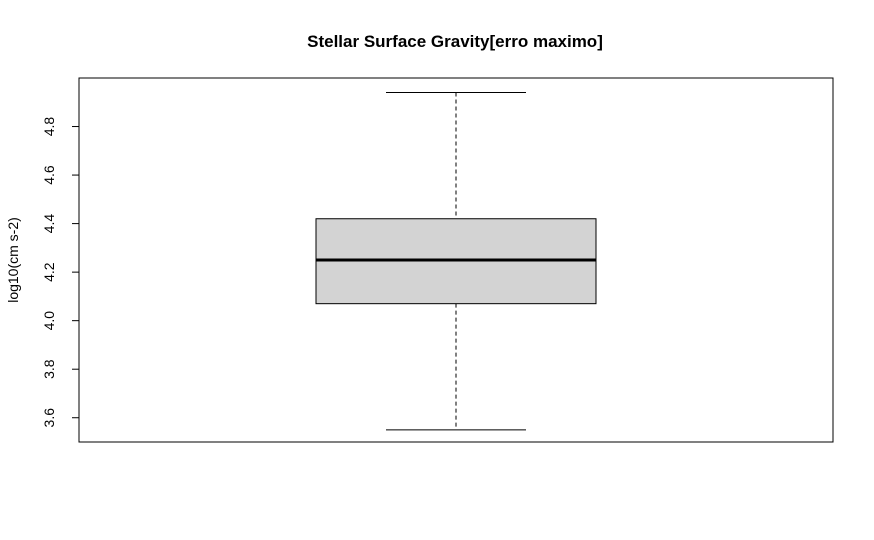 The height and width of the screenshot is (540, 874). Describe the element at coordinates (49, 175) in the screenshot. I see `y-tick-label: 4.6` at that location.